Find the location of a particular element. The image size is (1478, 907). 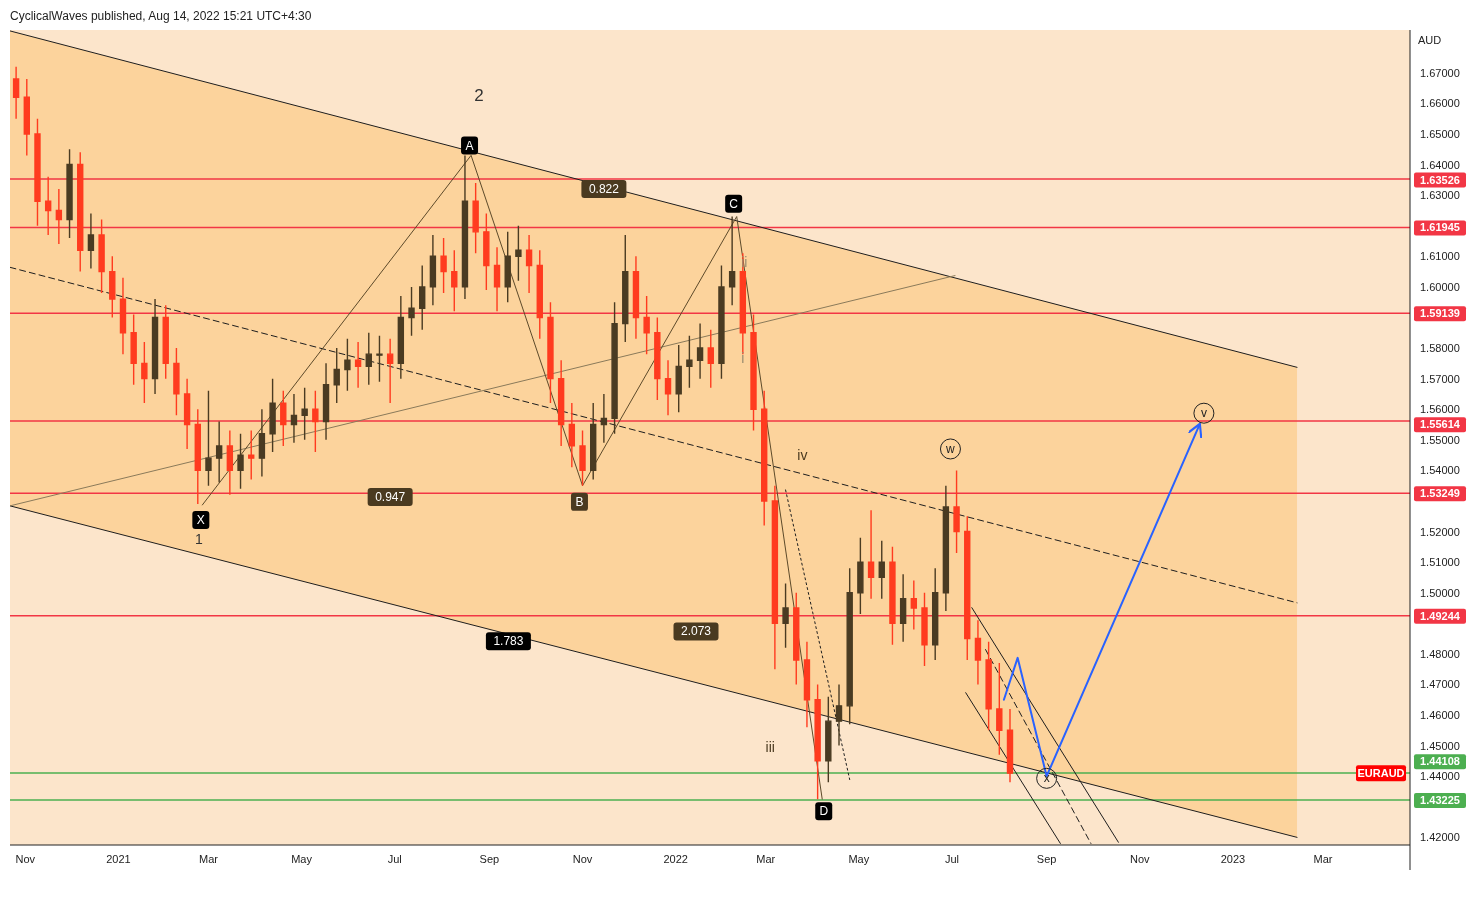

x-tick-label: Jul is located at coordinates (394, 859).